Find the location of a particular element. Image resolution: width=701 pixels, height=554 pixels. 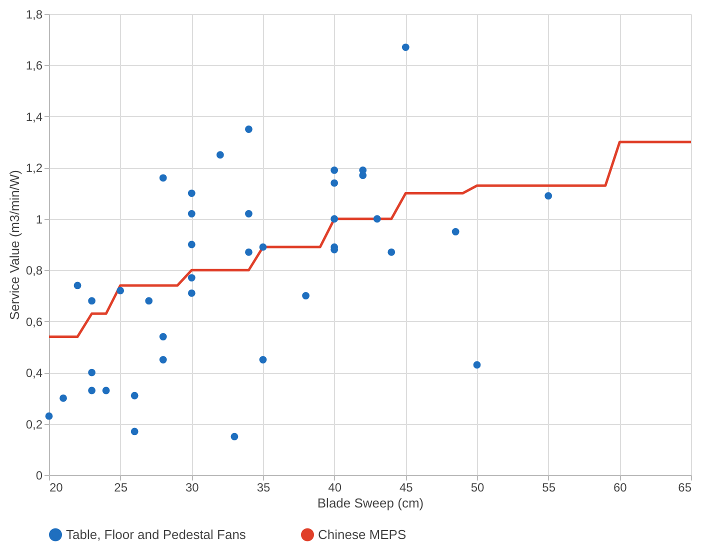

y-tick-label: 1,6 is located at coordinates (34, 65).